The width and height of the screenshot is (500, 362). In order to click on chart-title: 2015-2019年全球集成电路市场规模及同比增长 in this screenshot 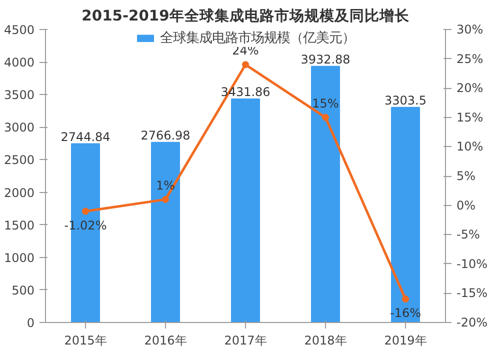, I will do `click(246, 15)`.